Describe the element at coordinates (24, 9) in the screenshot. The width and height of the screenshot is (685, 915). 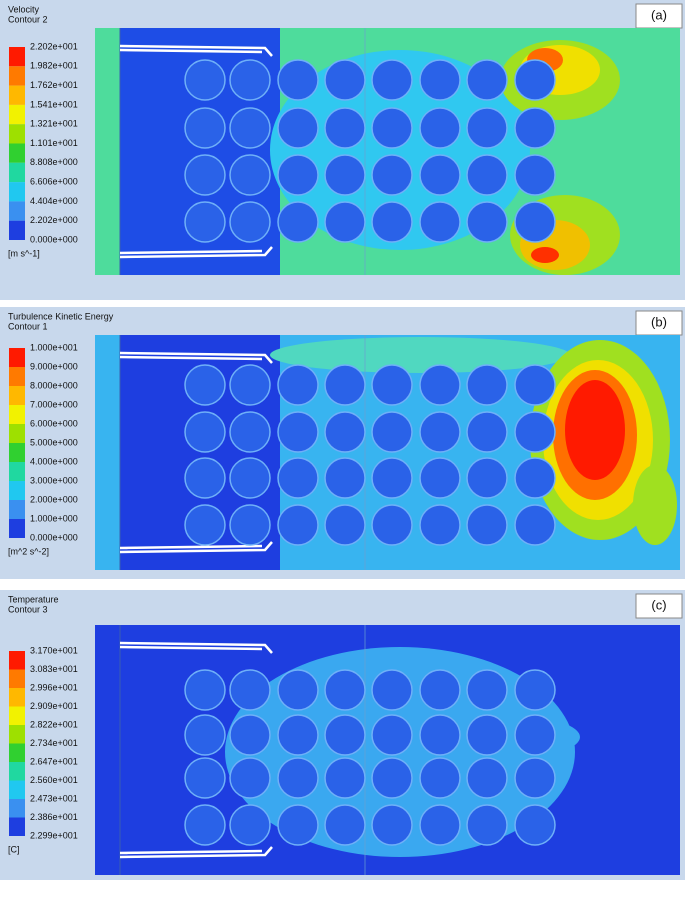
I see `legend-title: Velocity` at that location.